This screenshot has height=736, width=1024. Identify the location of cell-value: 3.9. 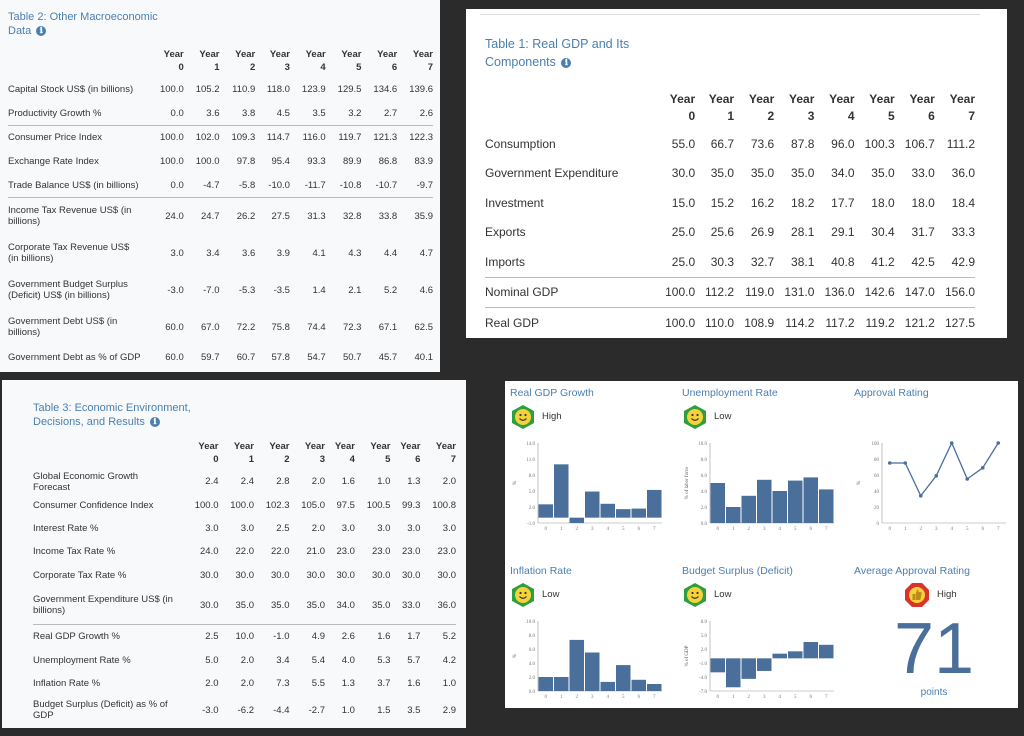
(283, 253).